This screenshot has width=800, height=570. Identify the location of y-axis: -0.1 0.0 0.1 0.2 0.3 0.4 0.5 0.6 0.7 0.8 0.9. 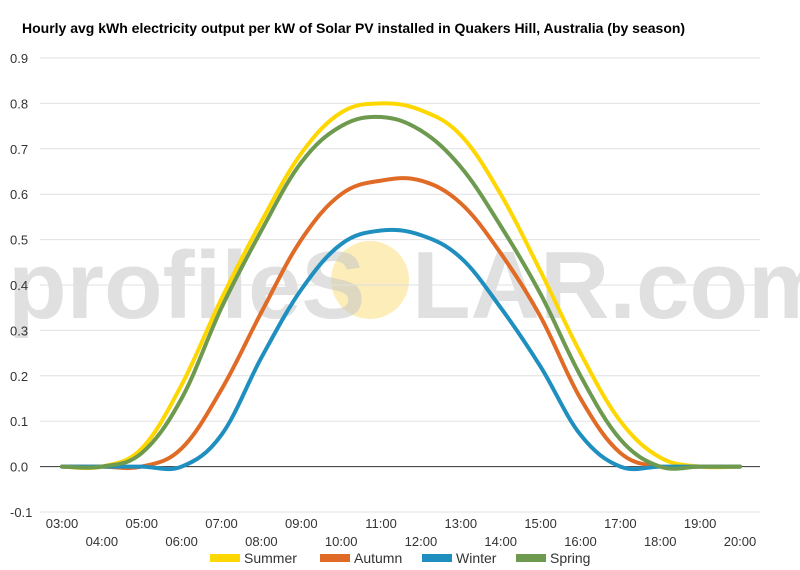
(21, 285).